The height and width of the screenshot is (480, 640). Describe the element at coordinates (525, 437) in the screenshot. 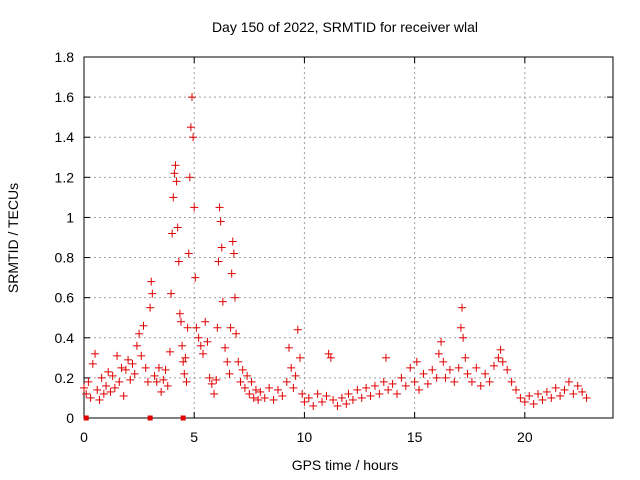

I see `x-tick-label: 20` at that location.